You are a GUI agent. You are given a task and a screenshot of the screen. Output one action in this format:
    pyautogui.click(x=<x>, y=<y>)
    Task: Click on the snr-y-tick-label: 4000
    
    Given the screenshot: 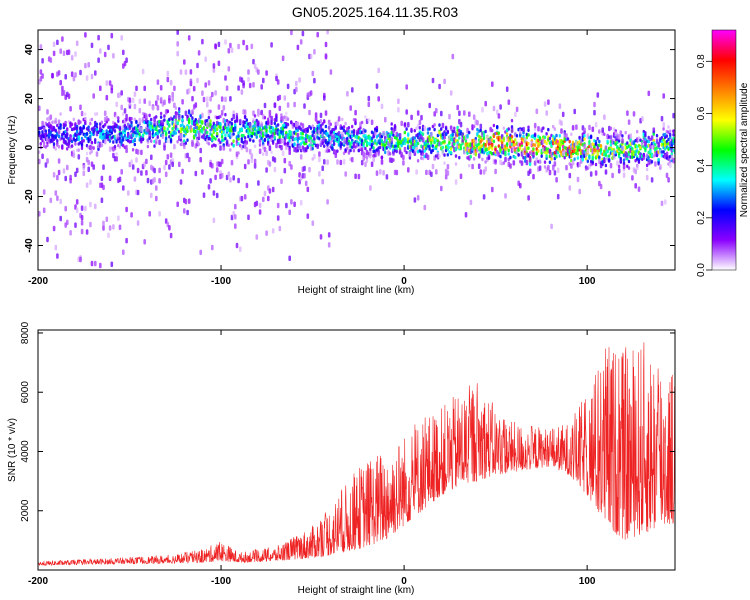 What is the action you would take?
    pyautogui.click(x=25, y=451)
    